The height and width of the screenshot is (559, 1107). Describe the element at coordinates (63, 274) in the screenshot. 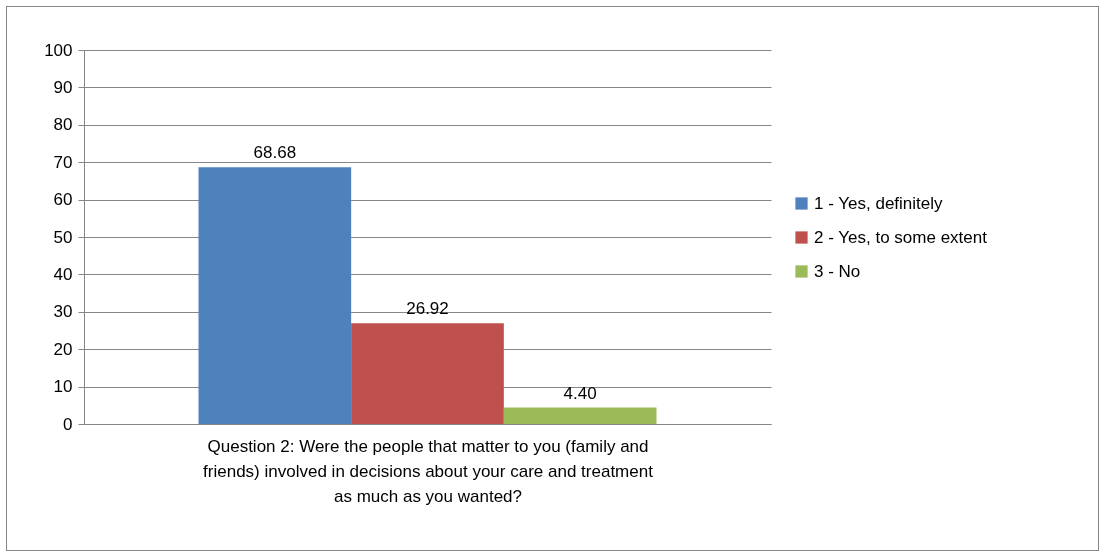

I see `y-tick-label: 40` at that location.